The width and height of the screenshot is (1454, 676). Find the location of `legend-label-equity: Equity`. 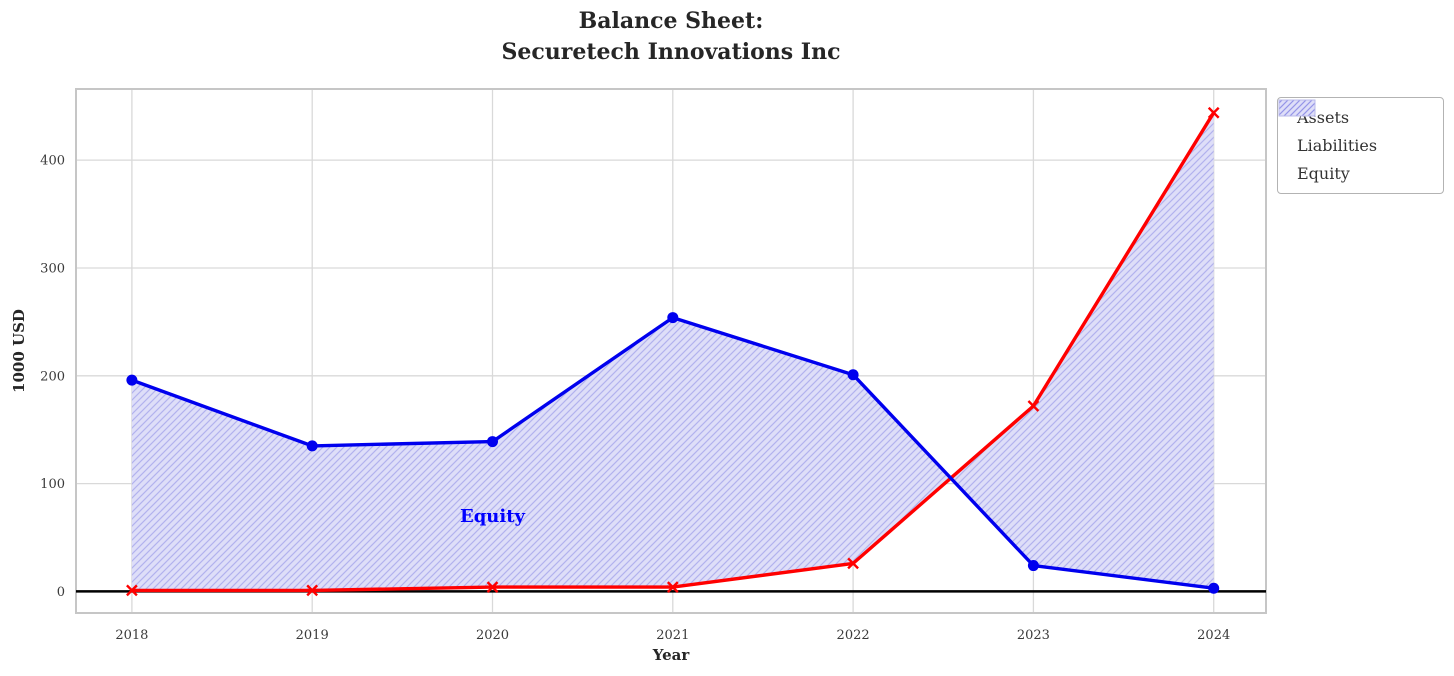

legend-label-equity: Equity is located at coordinates (1323, 173).